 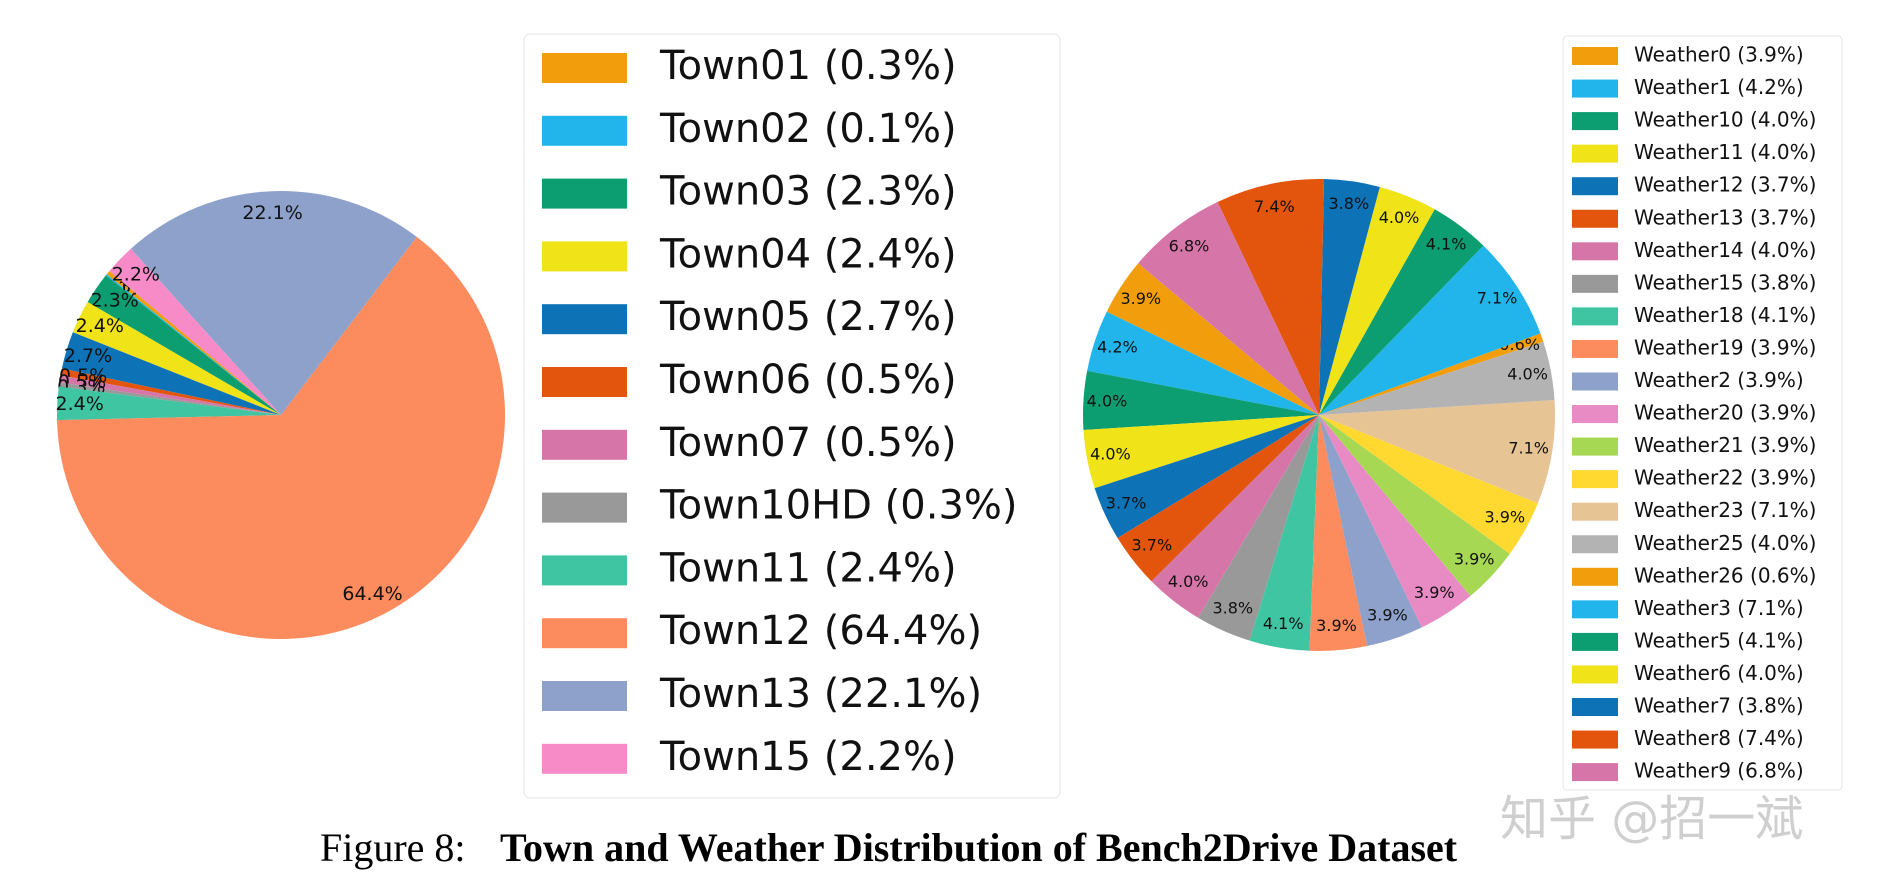 What do you see at coordinates (1725, 282) in the screenshot?
I see `legend-label: Weather15 (3.8%)` at bounding box center [1725, 282].